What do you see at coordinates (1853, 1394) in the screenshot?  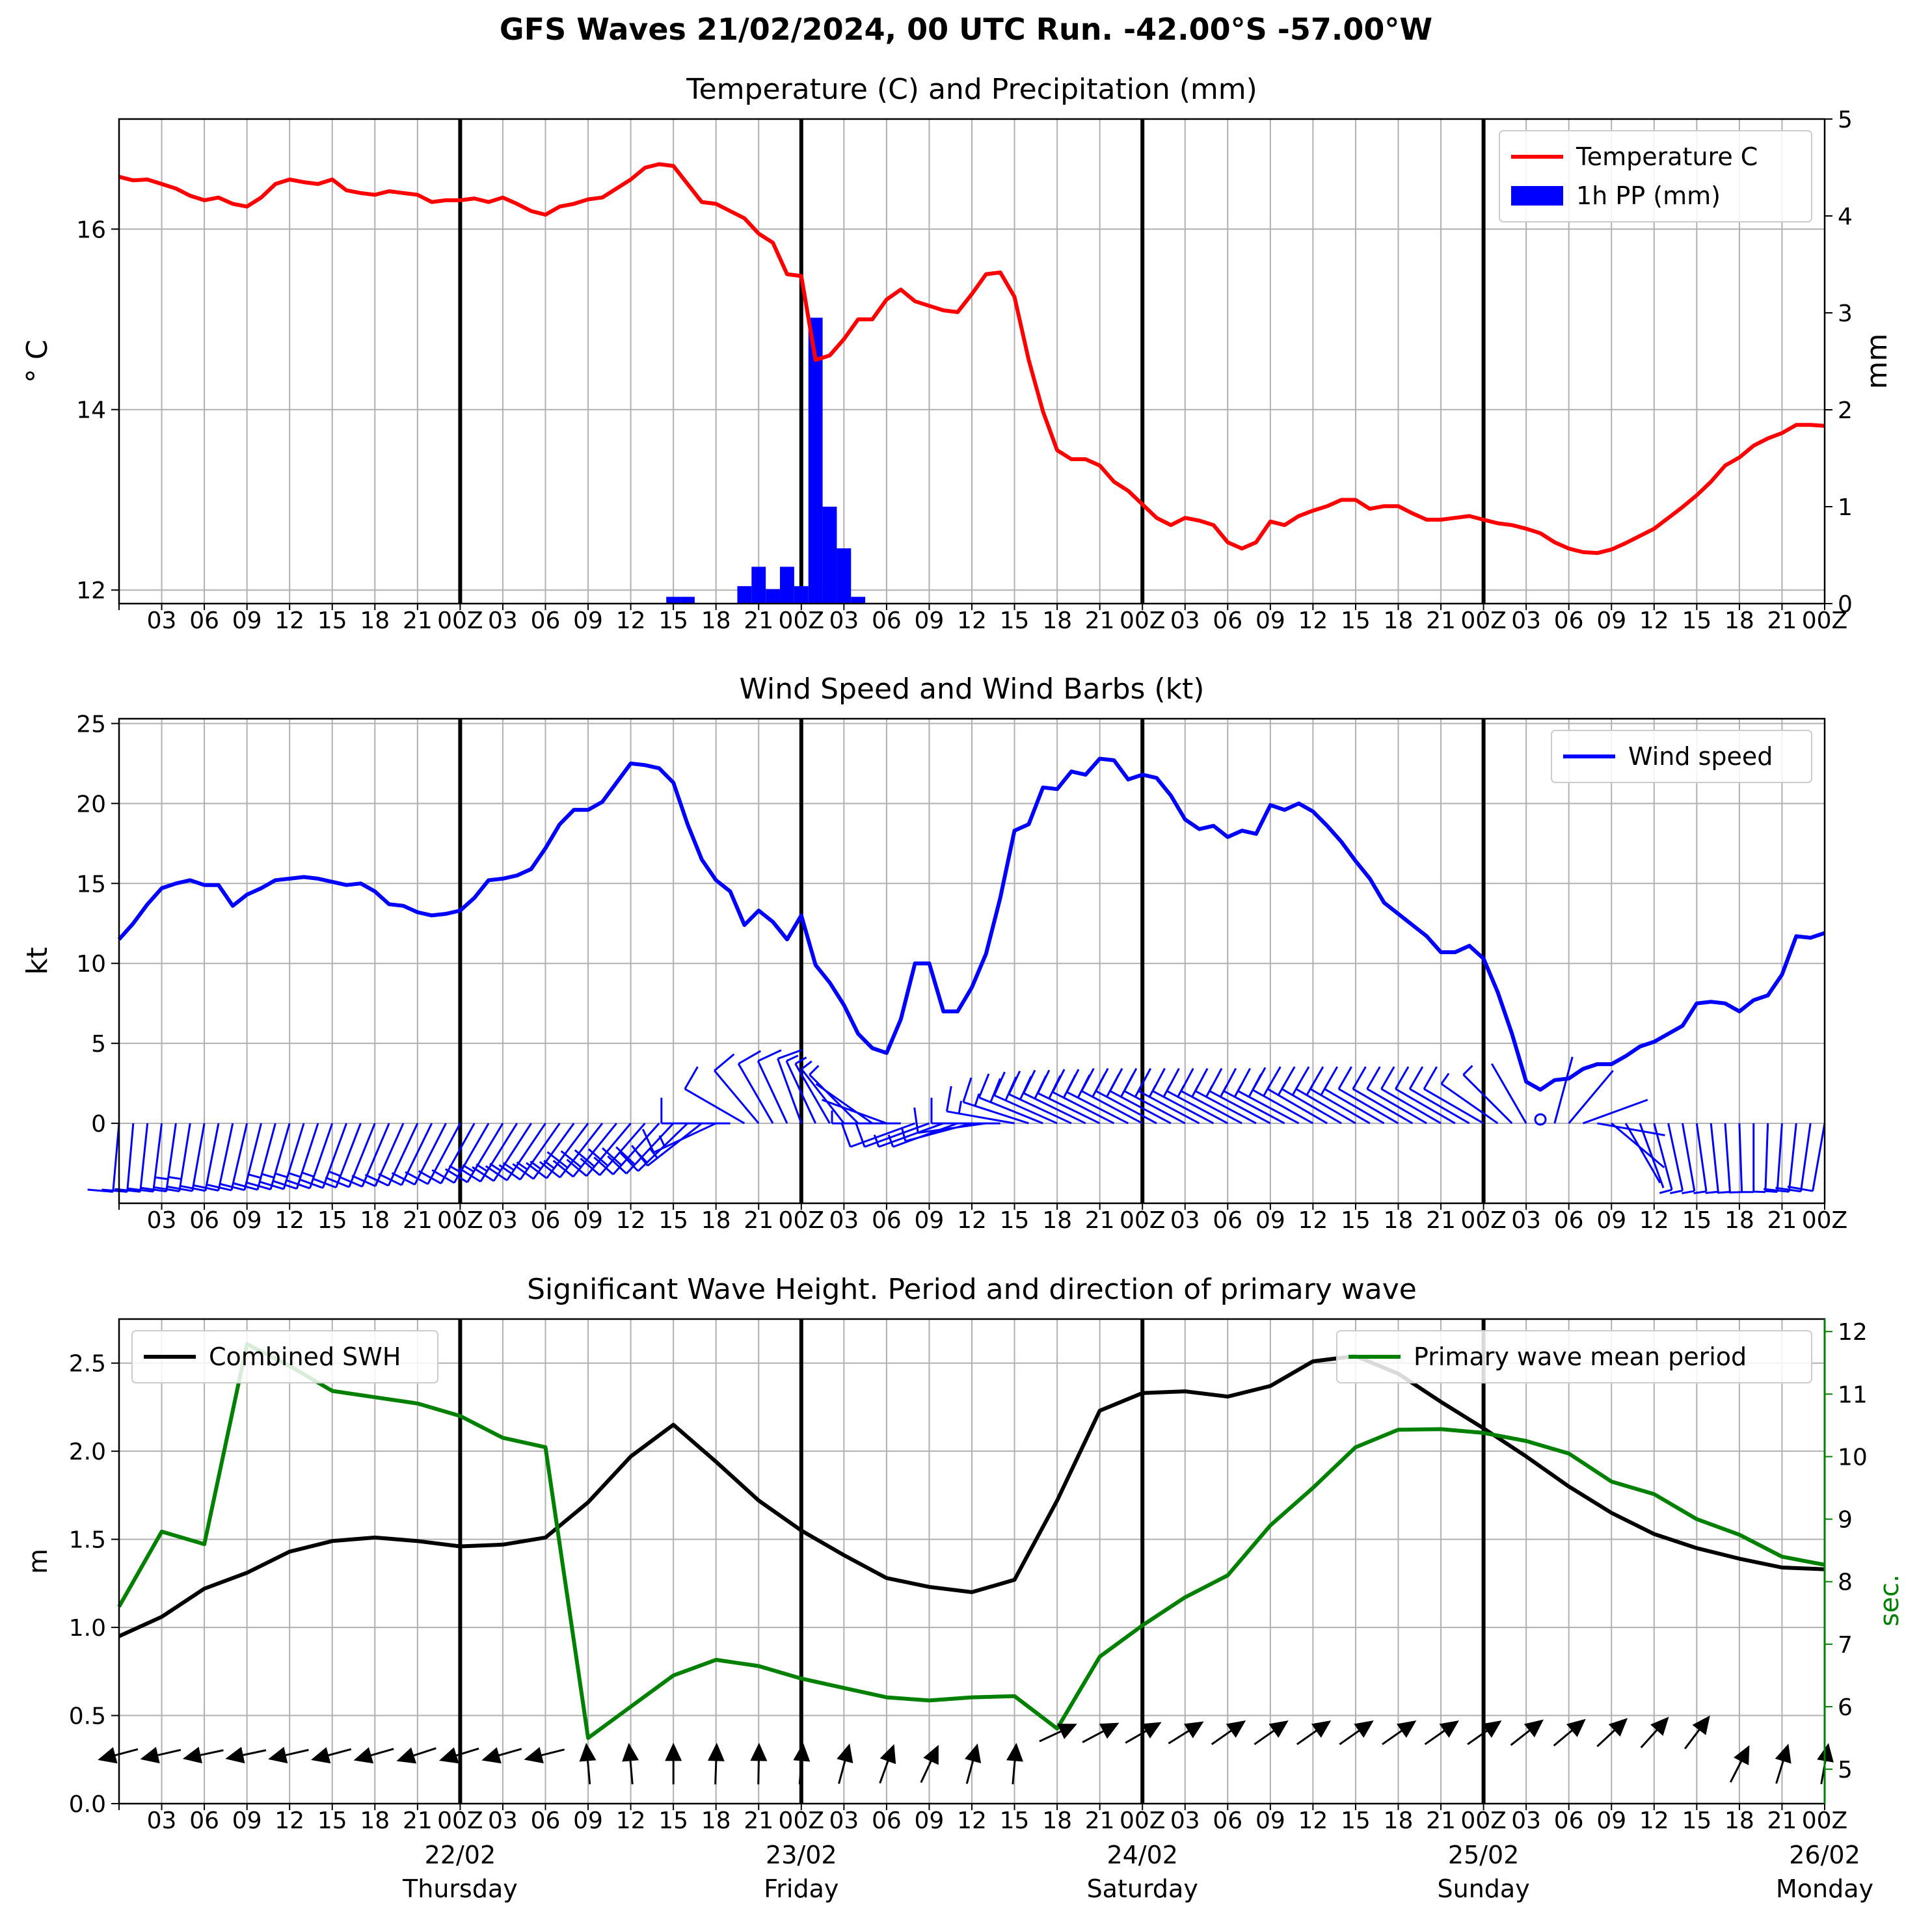 I see `y2-tick-label: 11` at bounding box center [1853, 1394].